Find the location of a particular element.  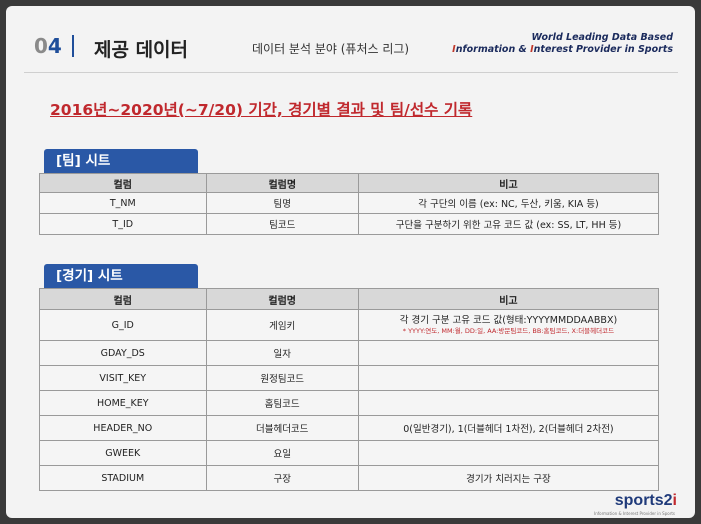

table-row: VISIT_KEY 원정팀코드 is located at coordinates (349, 378).